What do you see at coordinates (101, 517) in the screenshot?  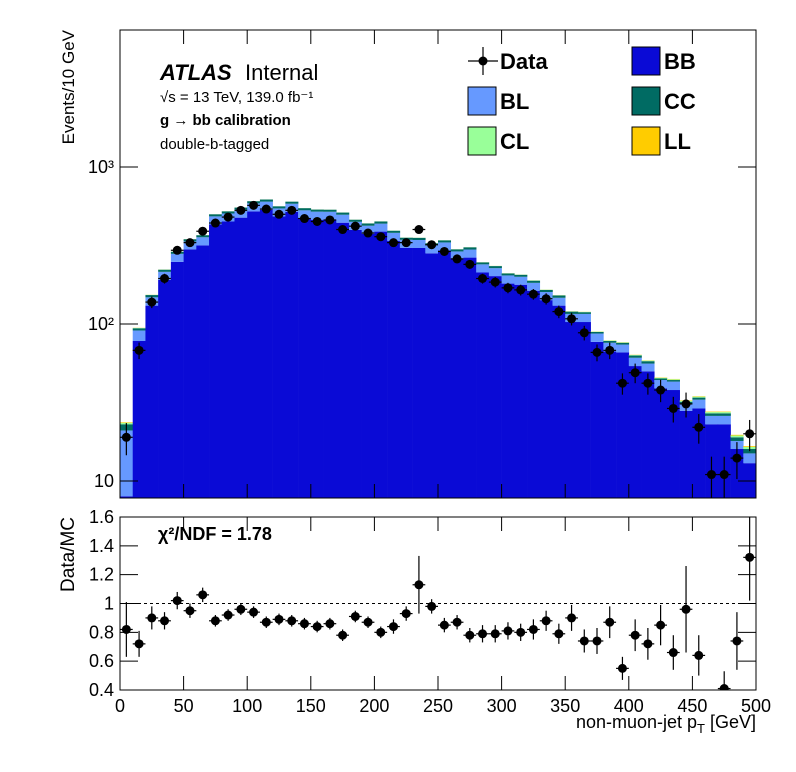 I see `y-tick-label: 1.6` at bounding box center [101, 517].